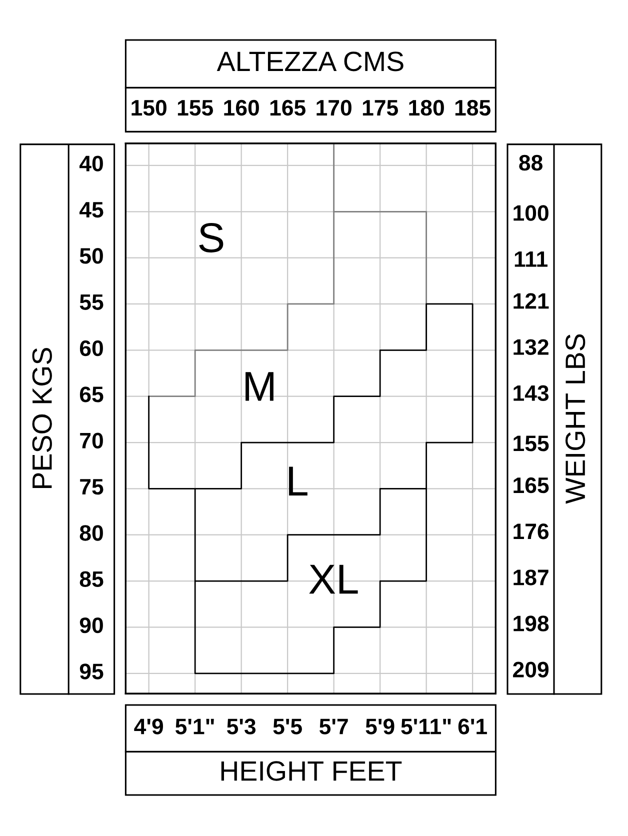 This screenshot has width=628, height=836. I want to click on annotation: XL, so click(333, 579).